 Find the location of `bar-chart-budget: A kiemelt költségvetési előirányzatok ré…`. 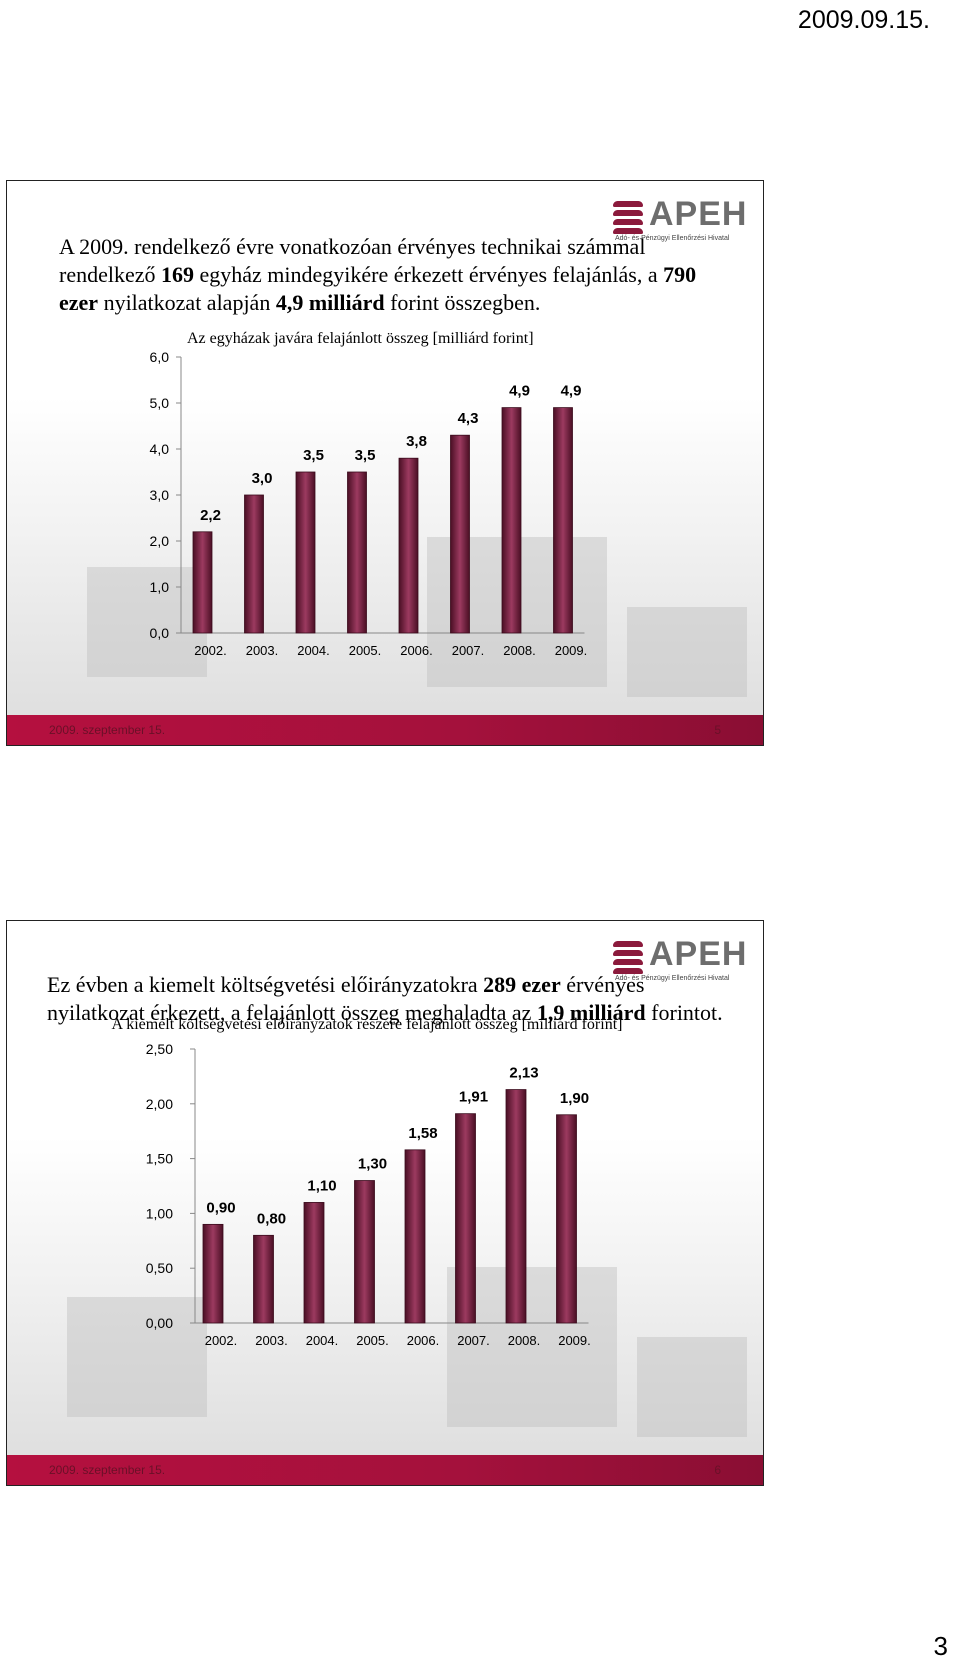

bar-chart-budget: A kiemelt költségvetési előirányzatok ré… is located at coordinates (367, 1182).